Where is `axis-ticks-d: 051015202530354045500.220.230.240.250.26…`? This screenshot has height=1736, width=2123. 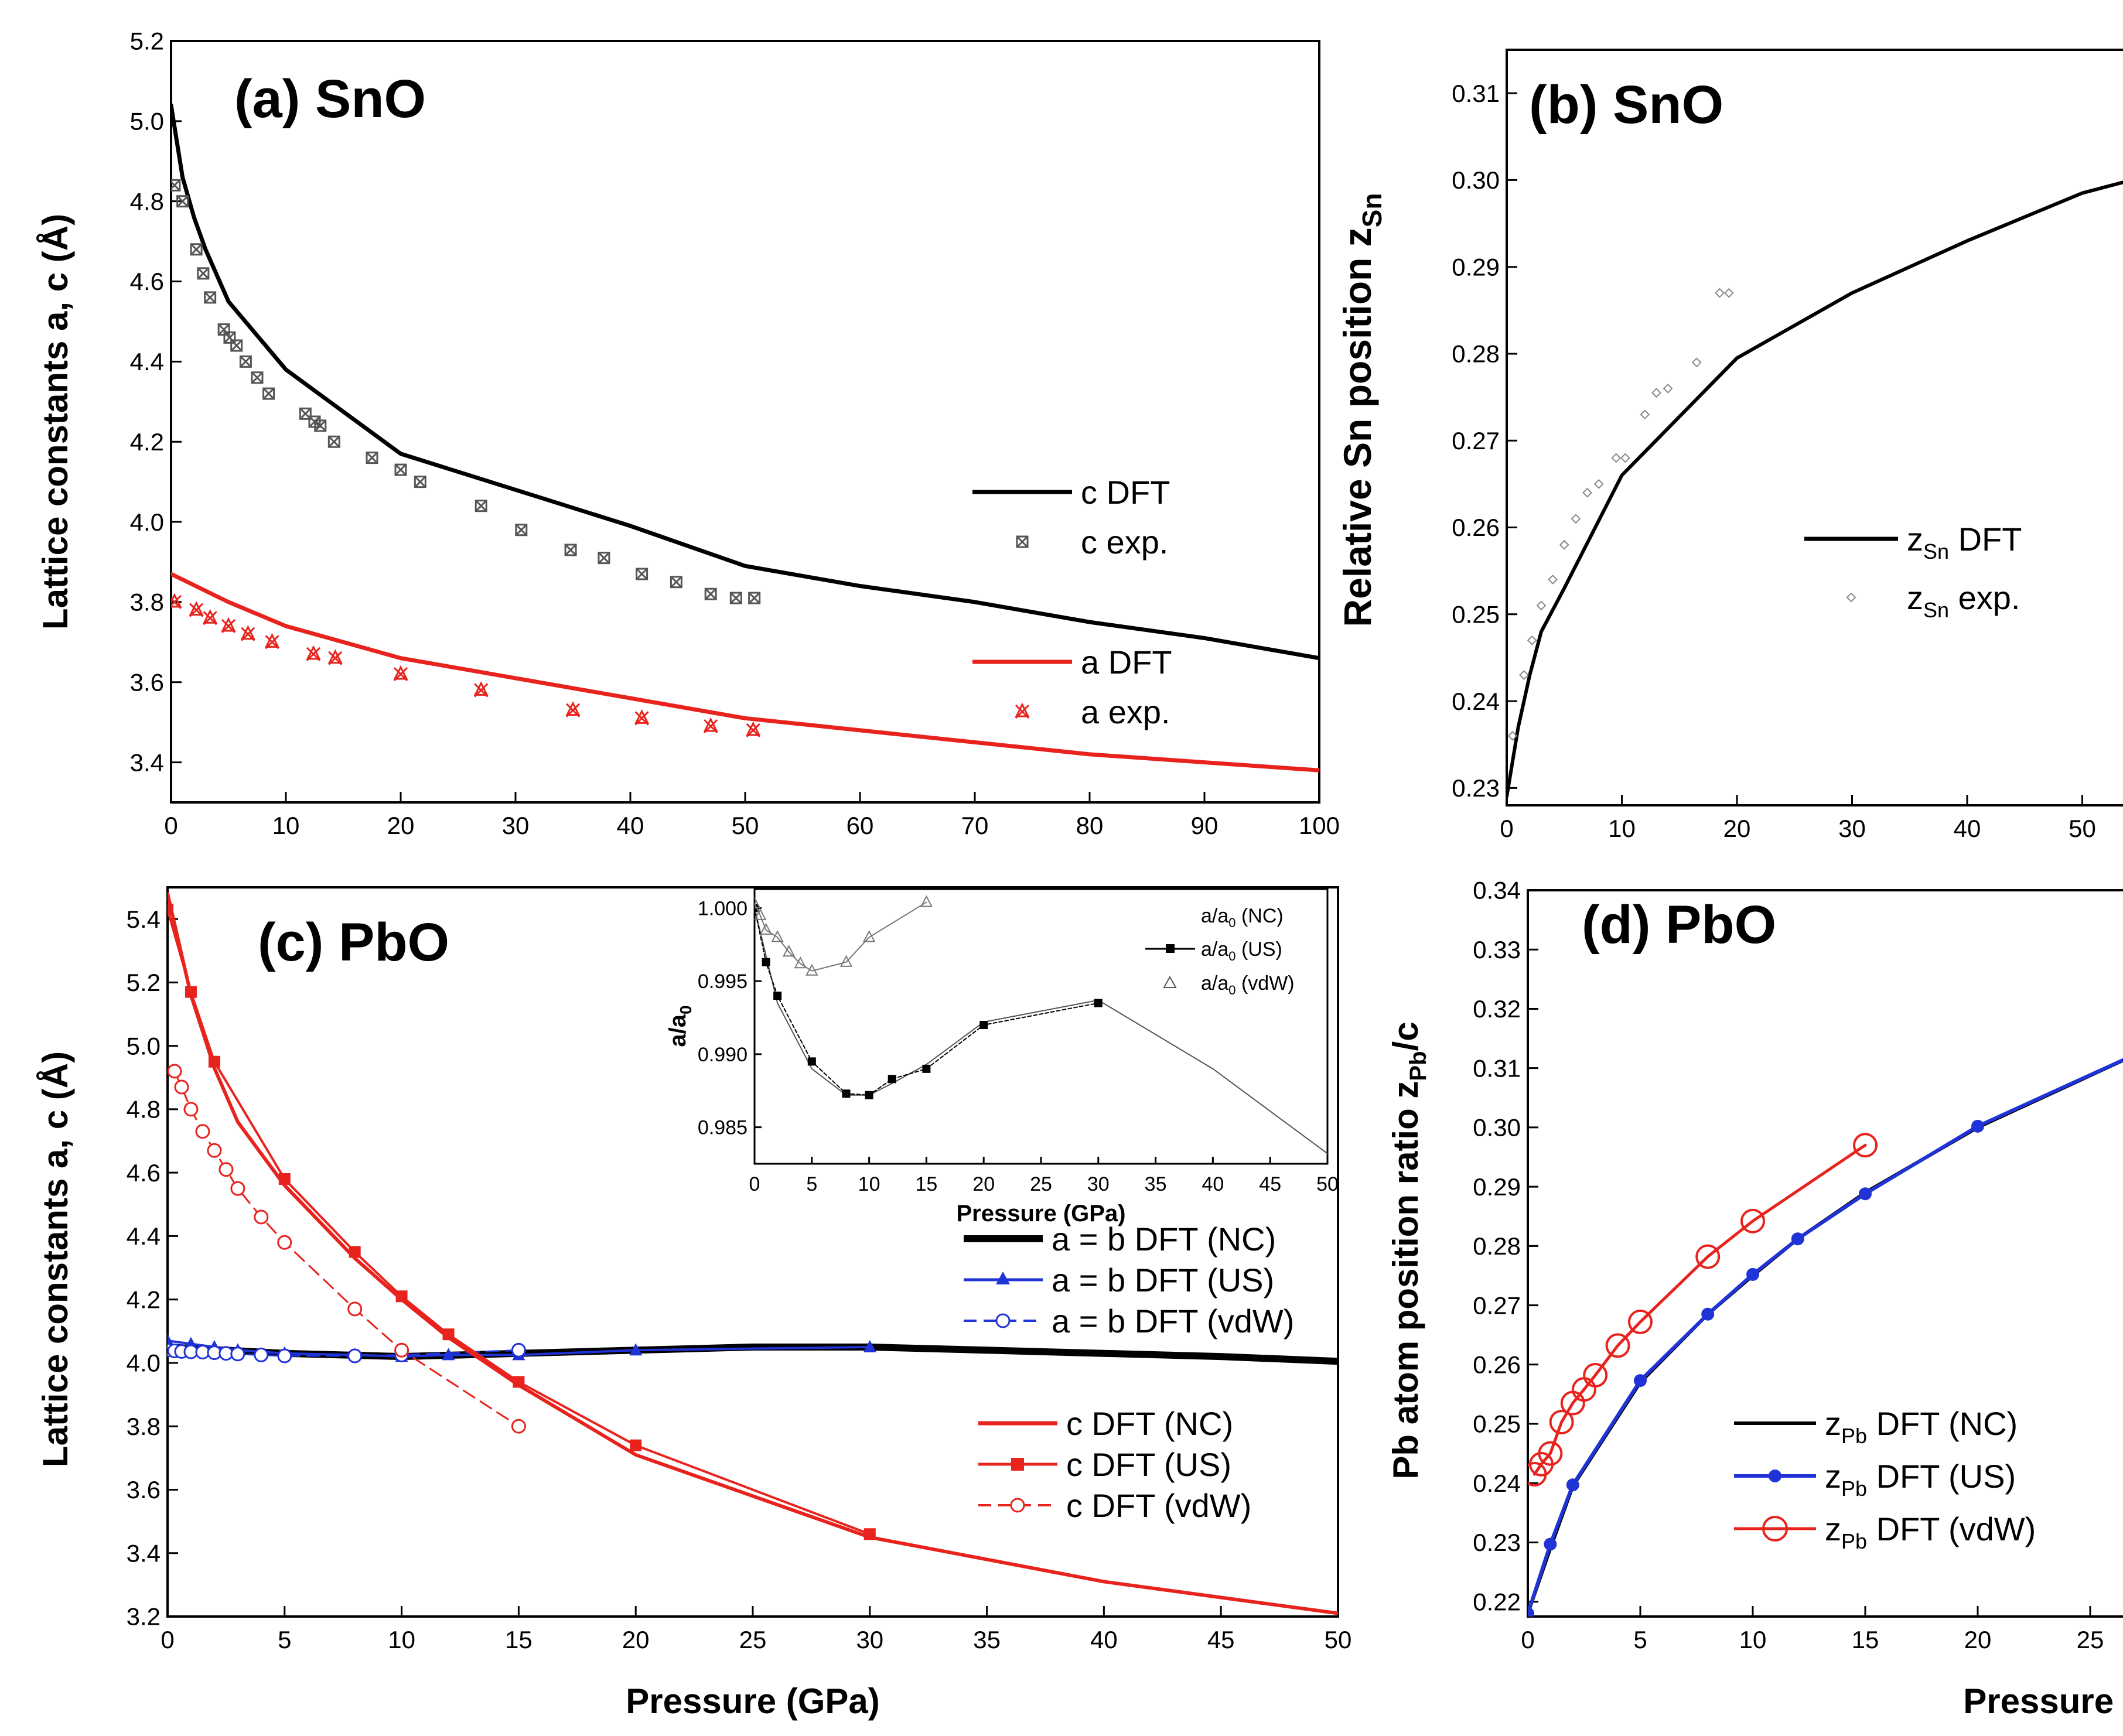 axis-ticks-d: 051015202530354045500.220.230.240.250.26… is located at coordinates (1788, 1265).